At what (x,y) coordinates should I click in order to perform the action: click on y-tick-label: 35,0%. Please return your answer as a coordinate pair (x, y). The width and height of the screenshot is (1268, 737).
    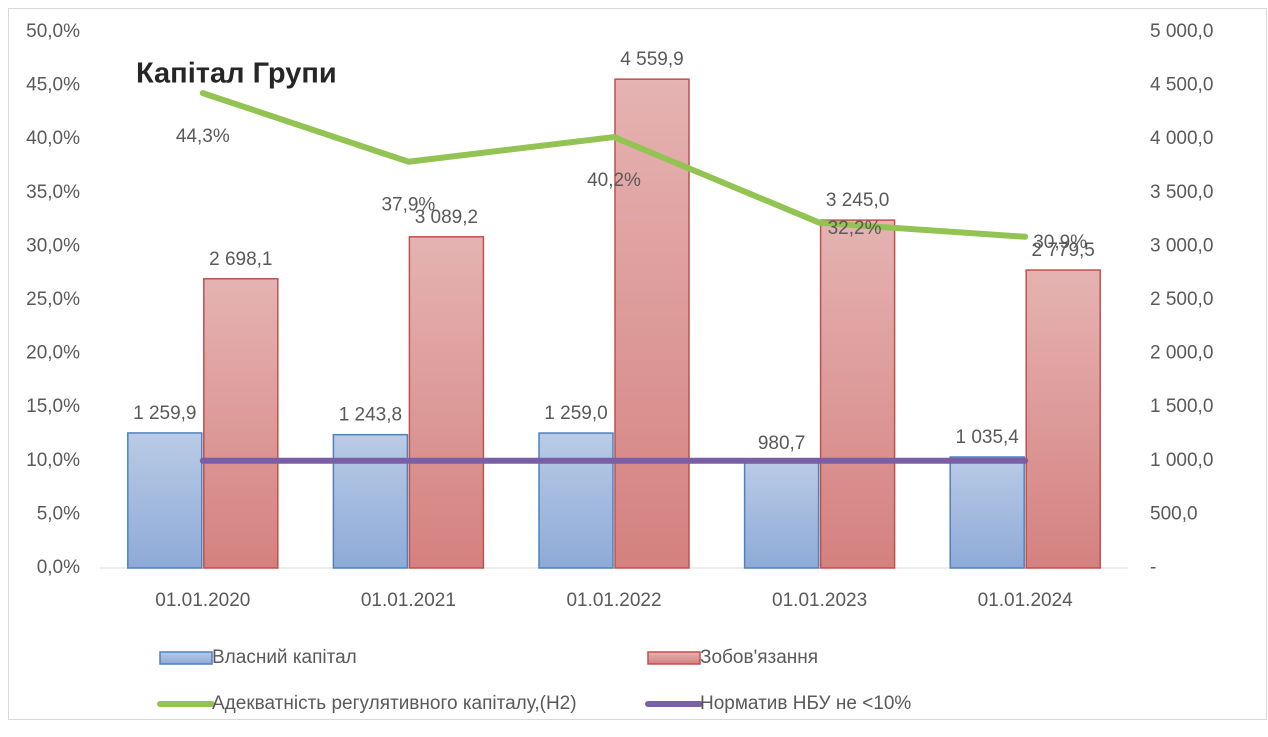
    Looking at the image, I should click on (53, 192).